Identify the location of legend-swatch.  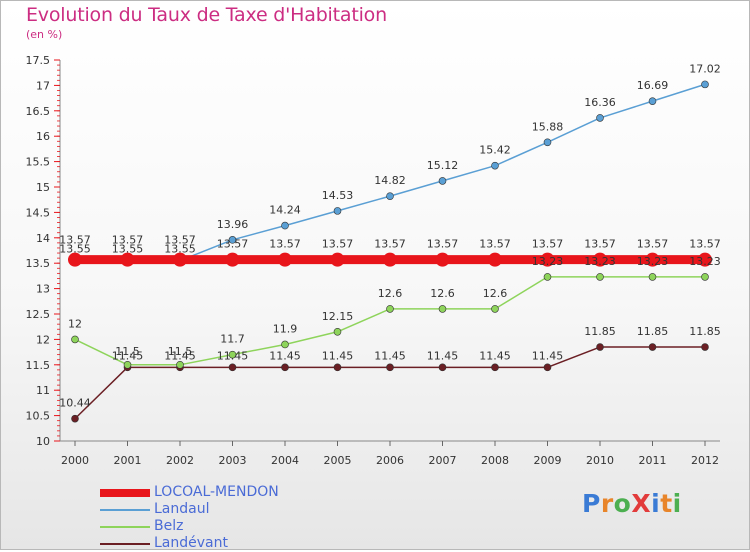
(125, 510).